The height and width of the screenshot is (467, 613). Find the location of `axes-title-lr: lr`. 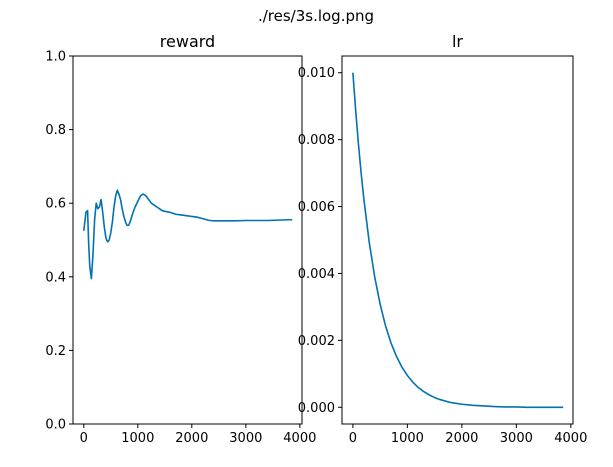

axes-title-lr: lr is located at coordinates (457, 41).